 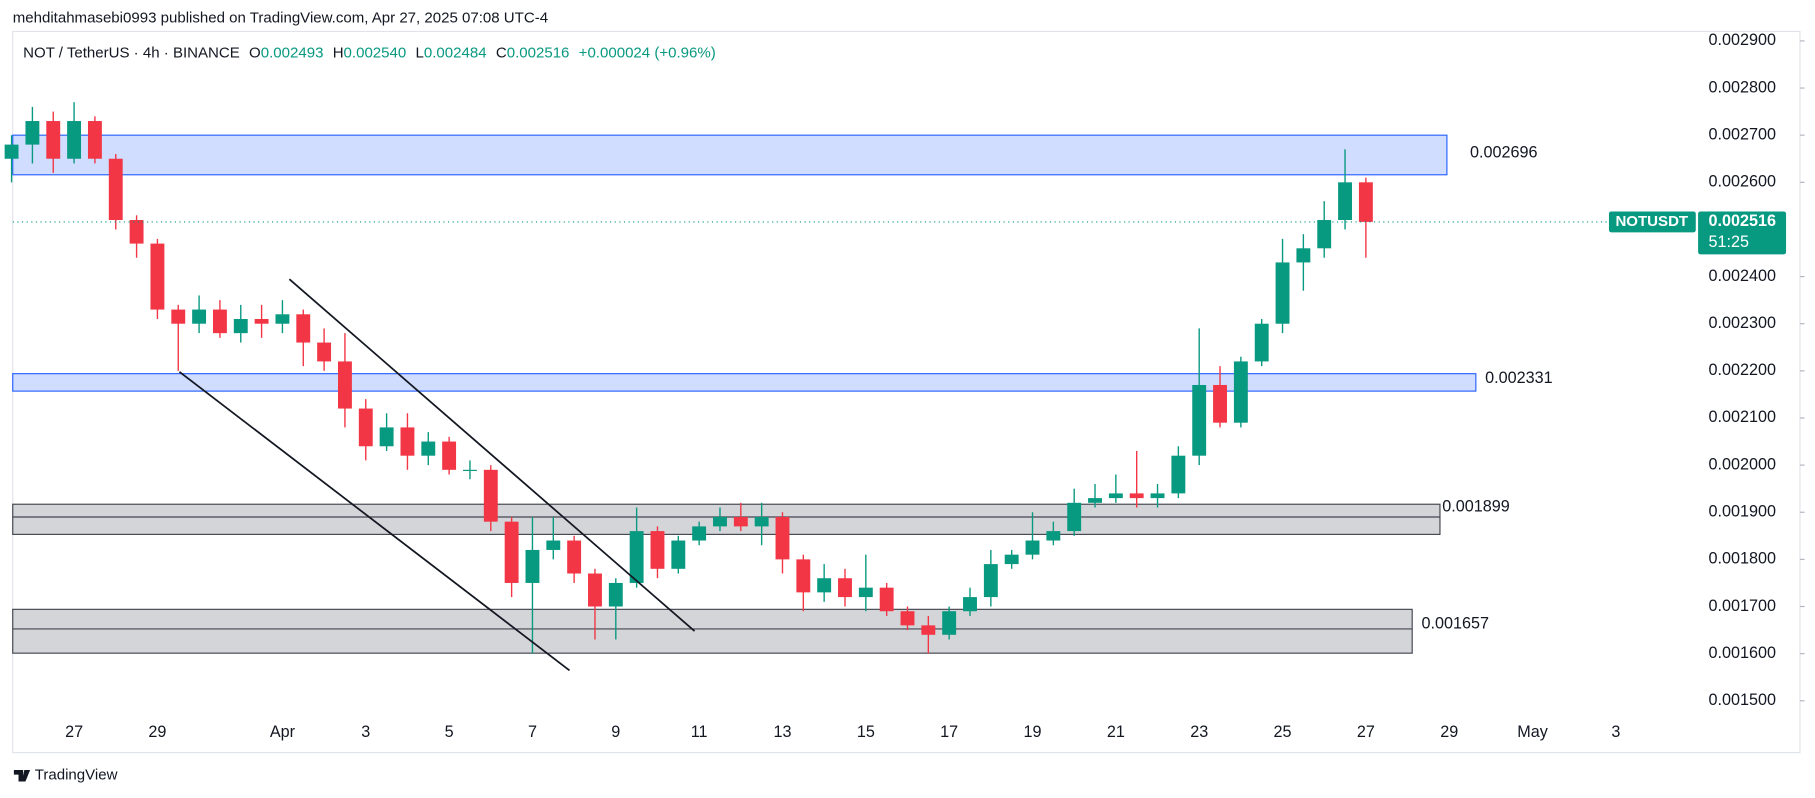 What do you see at coordinates (1743, 512) in the screenshot?
I see `y-tick-label: 0.001900` at bounding box center [1743, 512].